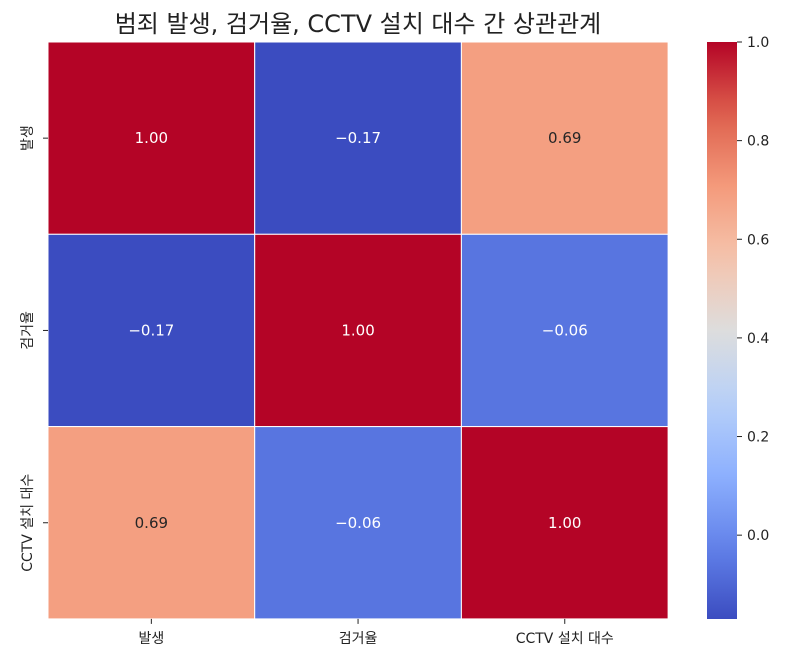  I want to click on colorbar-tick-label: 0.8, so click(758, 142).